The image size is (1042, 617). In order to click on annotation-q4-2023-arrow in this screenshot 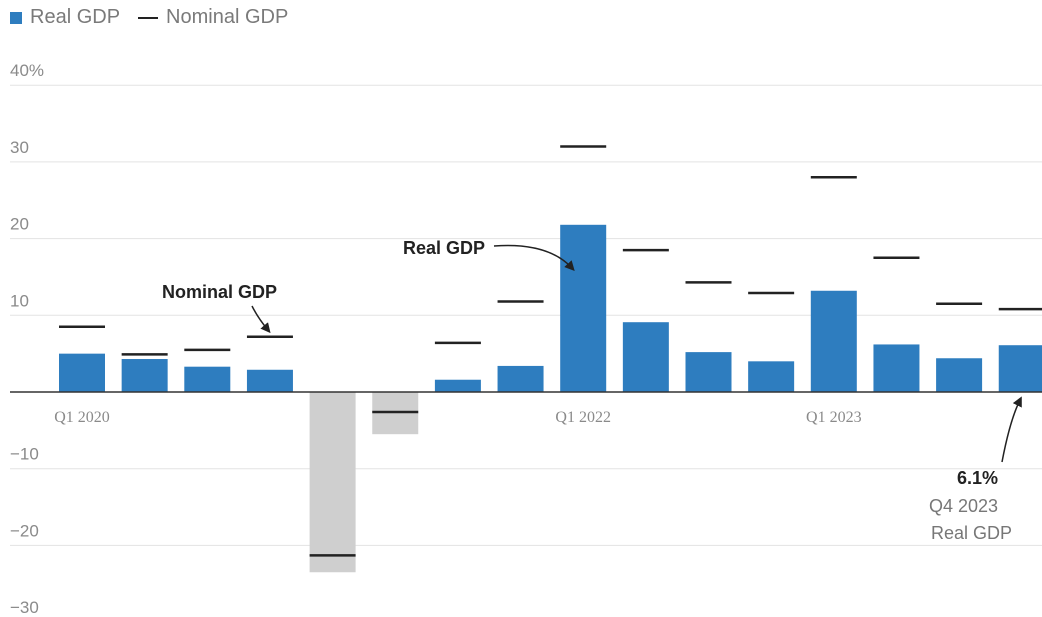, I will do `click(1011, 429)`.